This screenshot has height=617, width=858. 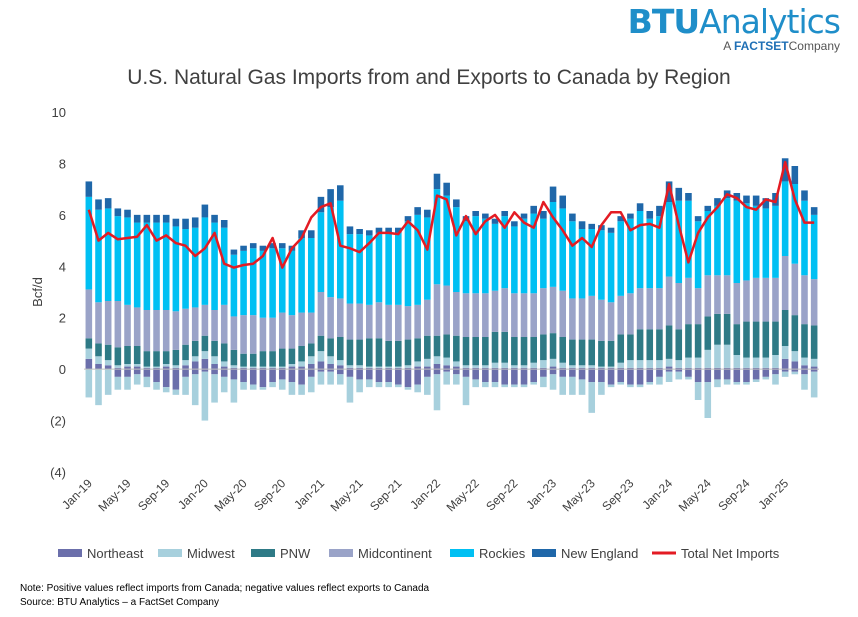 I want to click on legend-label: Rockies, so click(x=502, y=553).